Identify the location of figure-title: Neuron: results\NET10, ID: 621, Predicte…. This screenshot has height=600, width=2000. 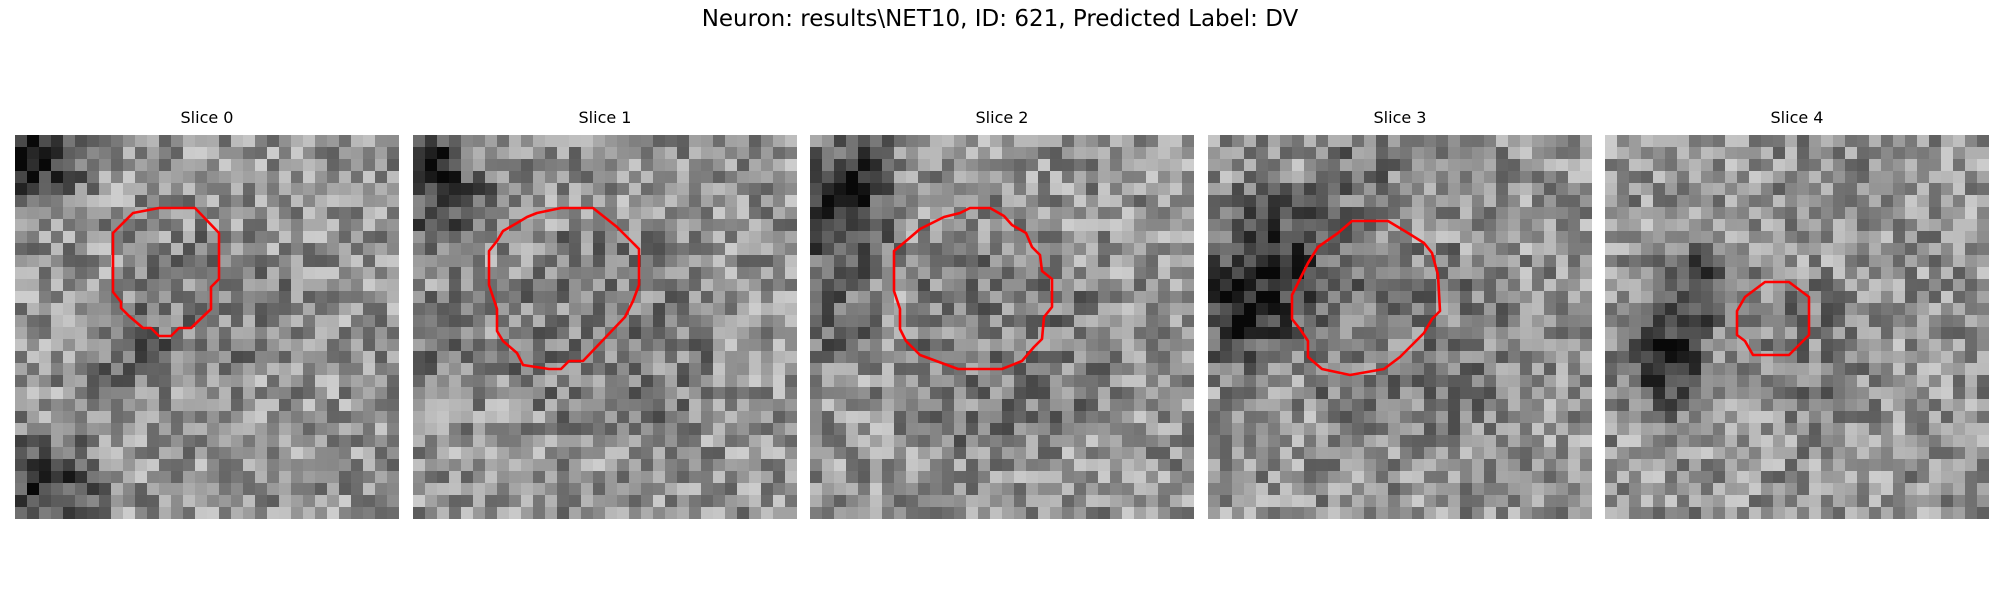
(1000, 19).